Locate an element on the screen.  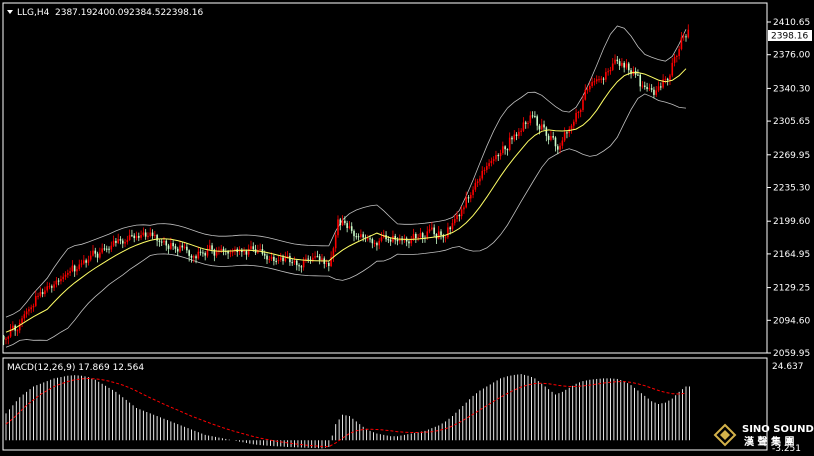
price-tick-label: 2199.60 is located at coordinates (791, 222).